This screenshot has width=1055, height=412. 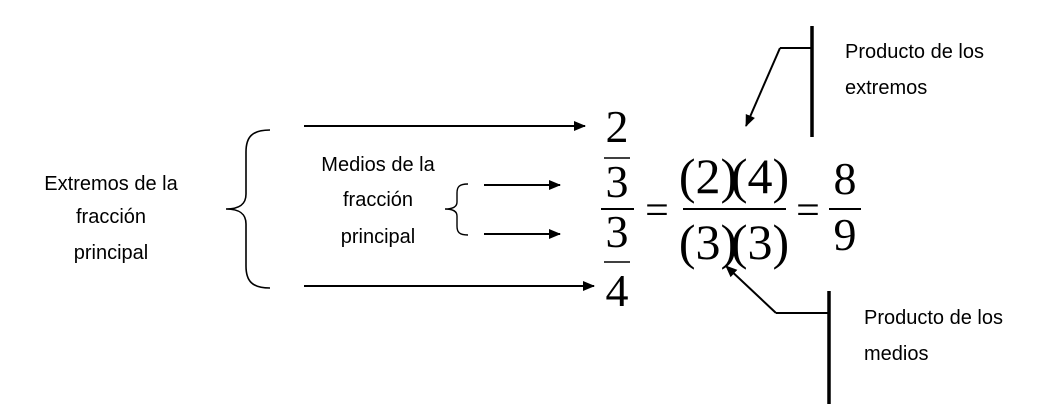 I want to click on product-fraction: (2) (4) (3) (3), so click(x=734, y=209).